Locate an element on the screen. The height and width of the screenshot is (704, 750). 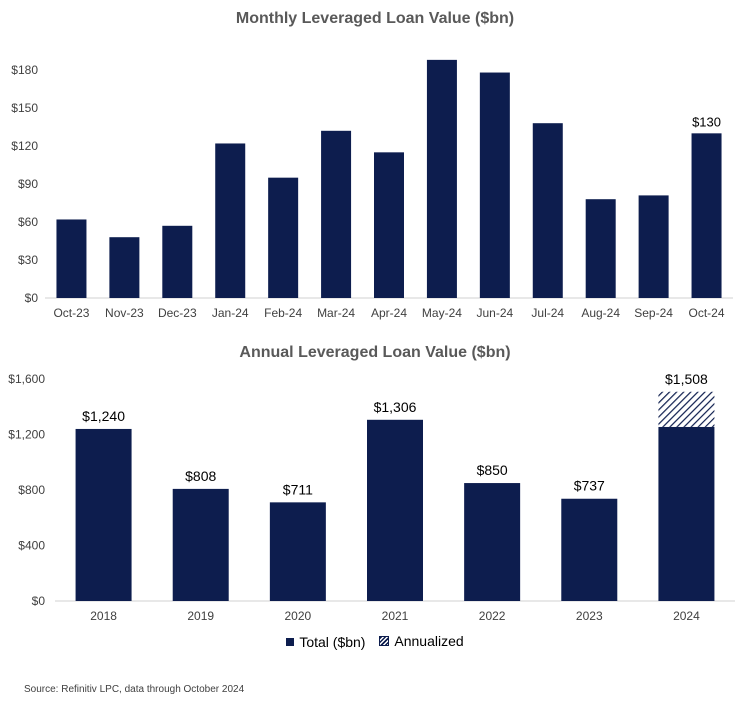
data-label: $808 is located at coordinates (200, 476).